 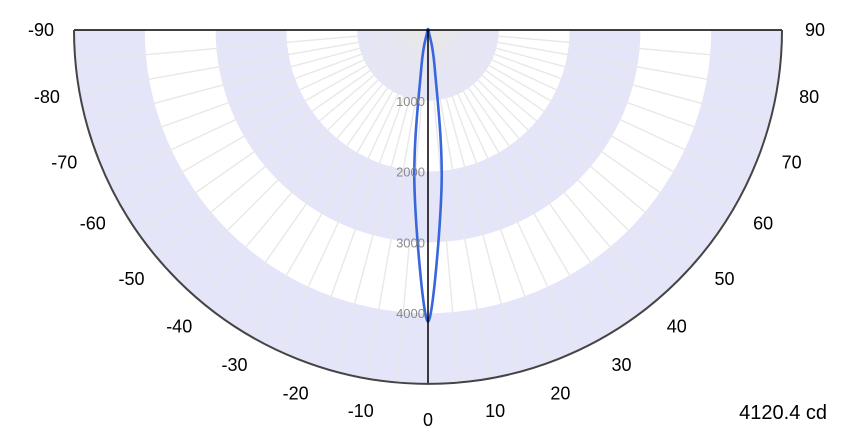 I want to click on radial-tick-labels: 1000 2000 3000 4000, so click(x=410, y=207).